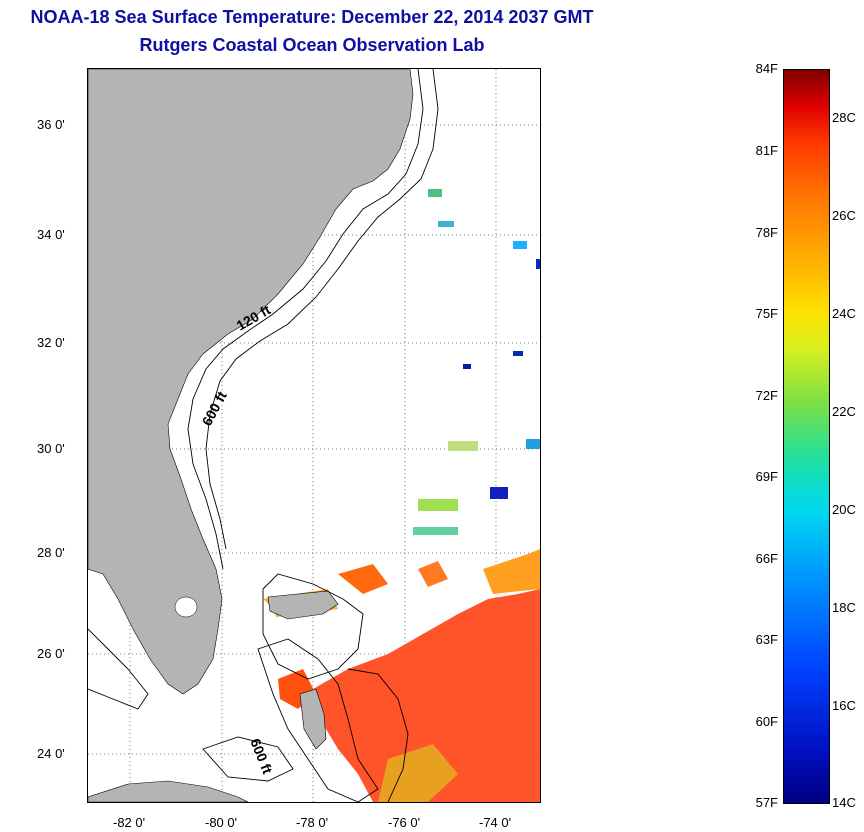 This screenshot has width=864, height=832. I want to click on colorbar-label-26c: 26C, so click(844, 215).